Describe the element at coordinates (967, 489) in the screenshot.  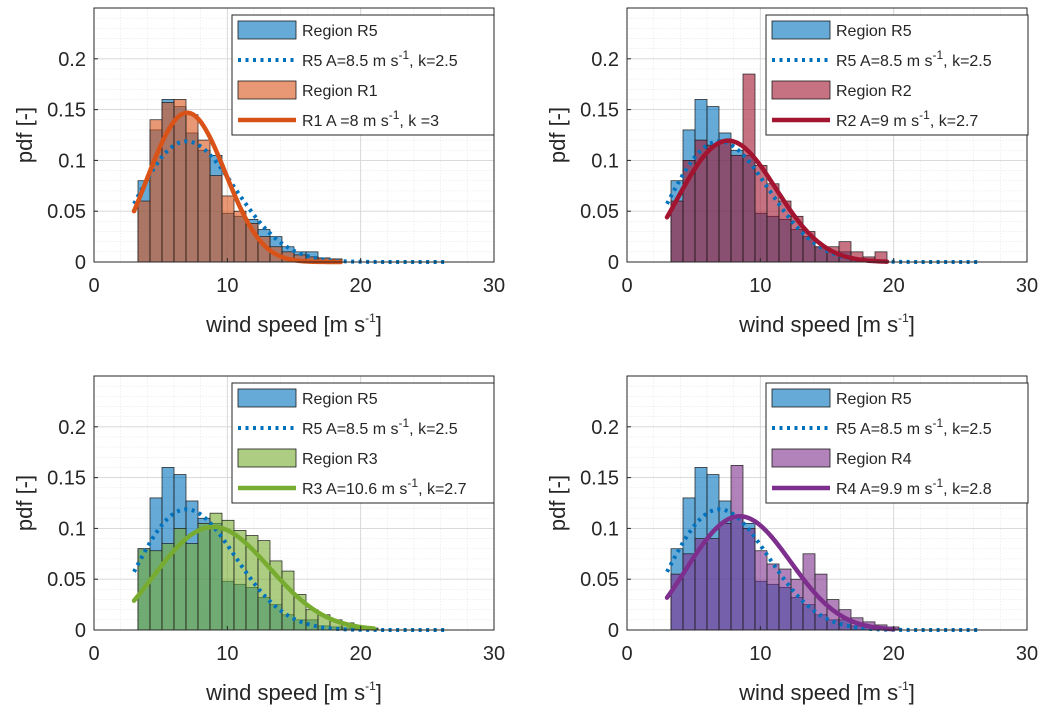
I see `legend-entry-suffix: , k=2.8` at that location.